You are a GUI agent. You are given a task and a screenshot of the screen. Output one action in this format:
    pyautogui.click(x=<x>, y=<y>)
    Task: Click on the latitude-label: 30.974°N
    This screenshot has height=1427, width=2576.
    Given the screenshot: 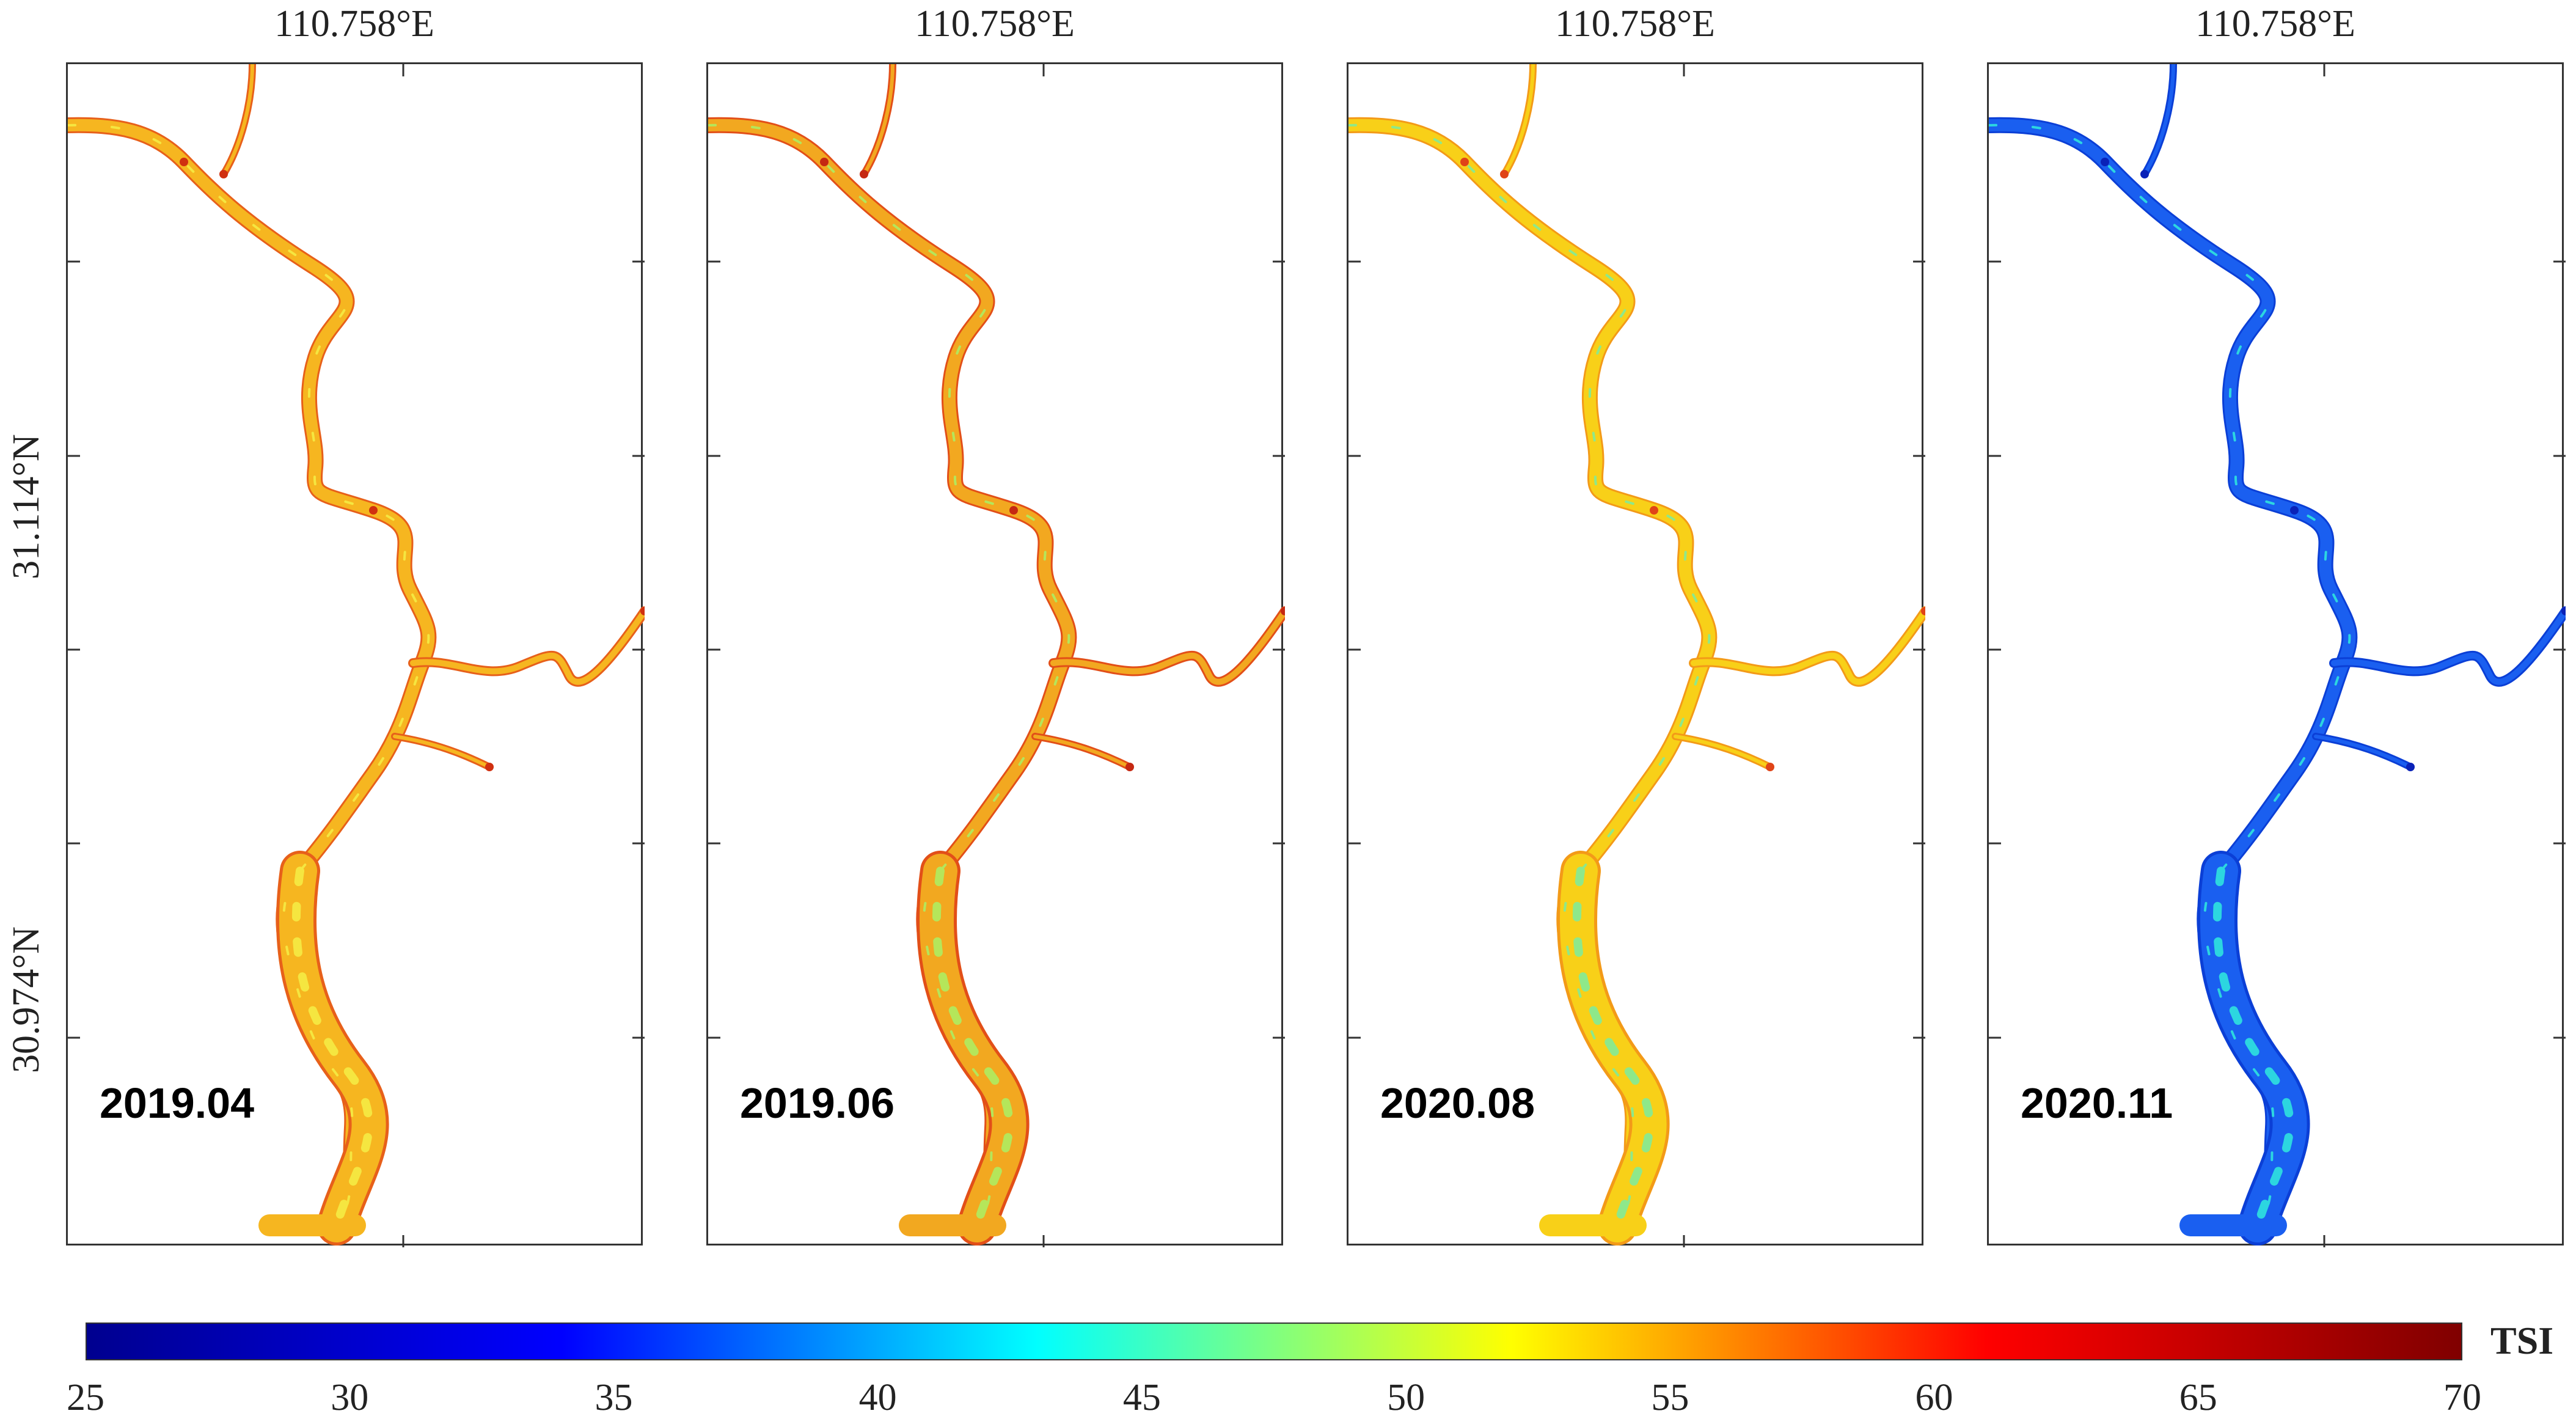 What is the action you would take?
    pyautogui.click(x=26, y=999)
    